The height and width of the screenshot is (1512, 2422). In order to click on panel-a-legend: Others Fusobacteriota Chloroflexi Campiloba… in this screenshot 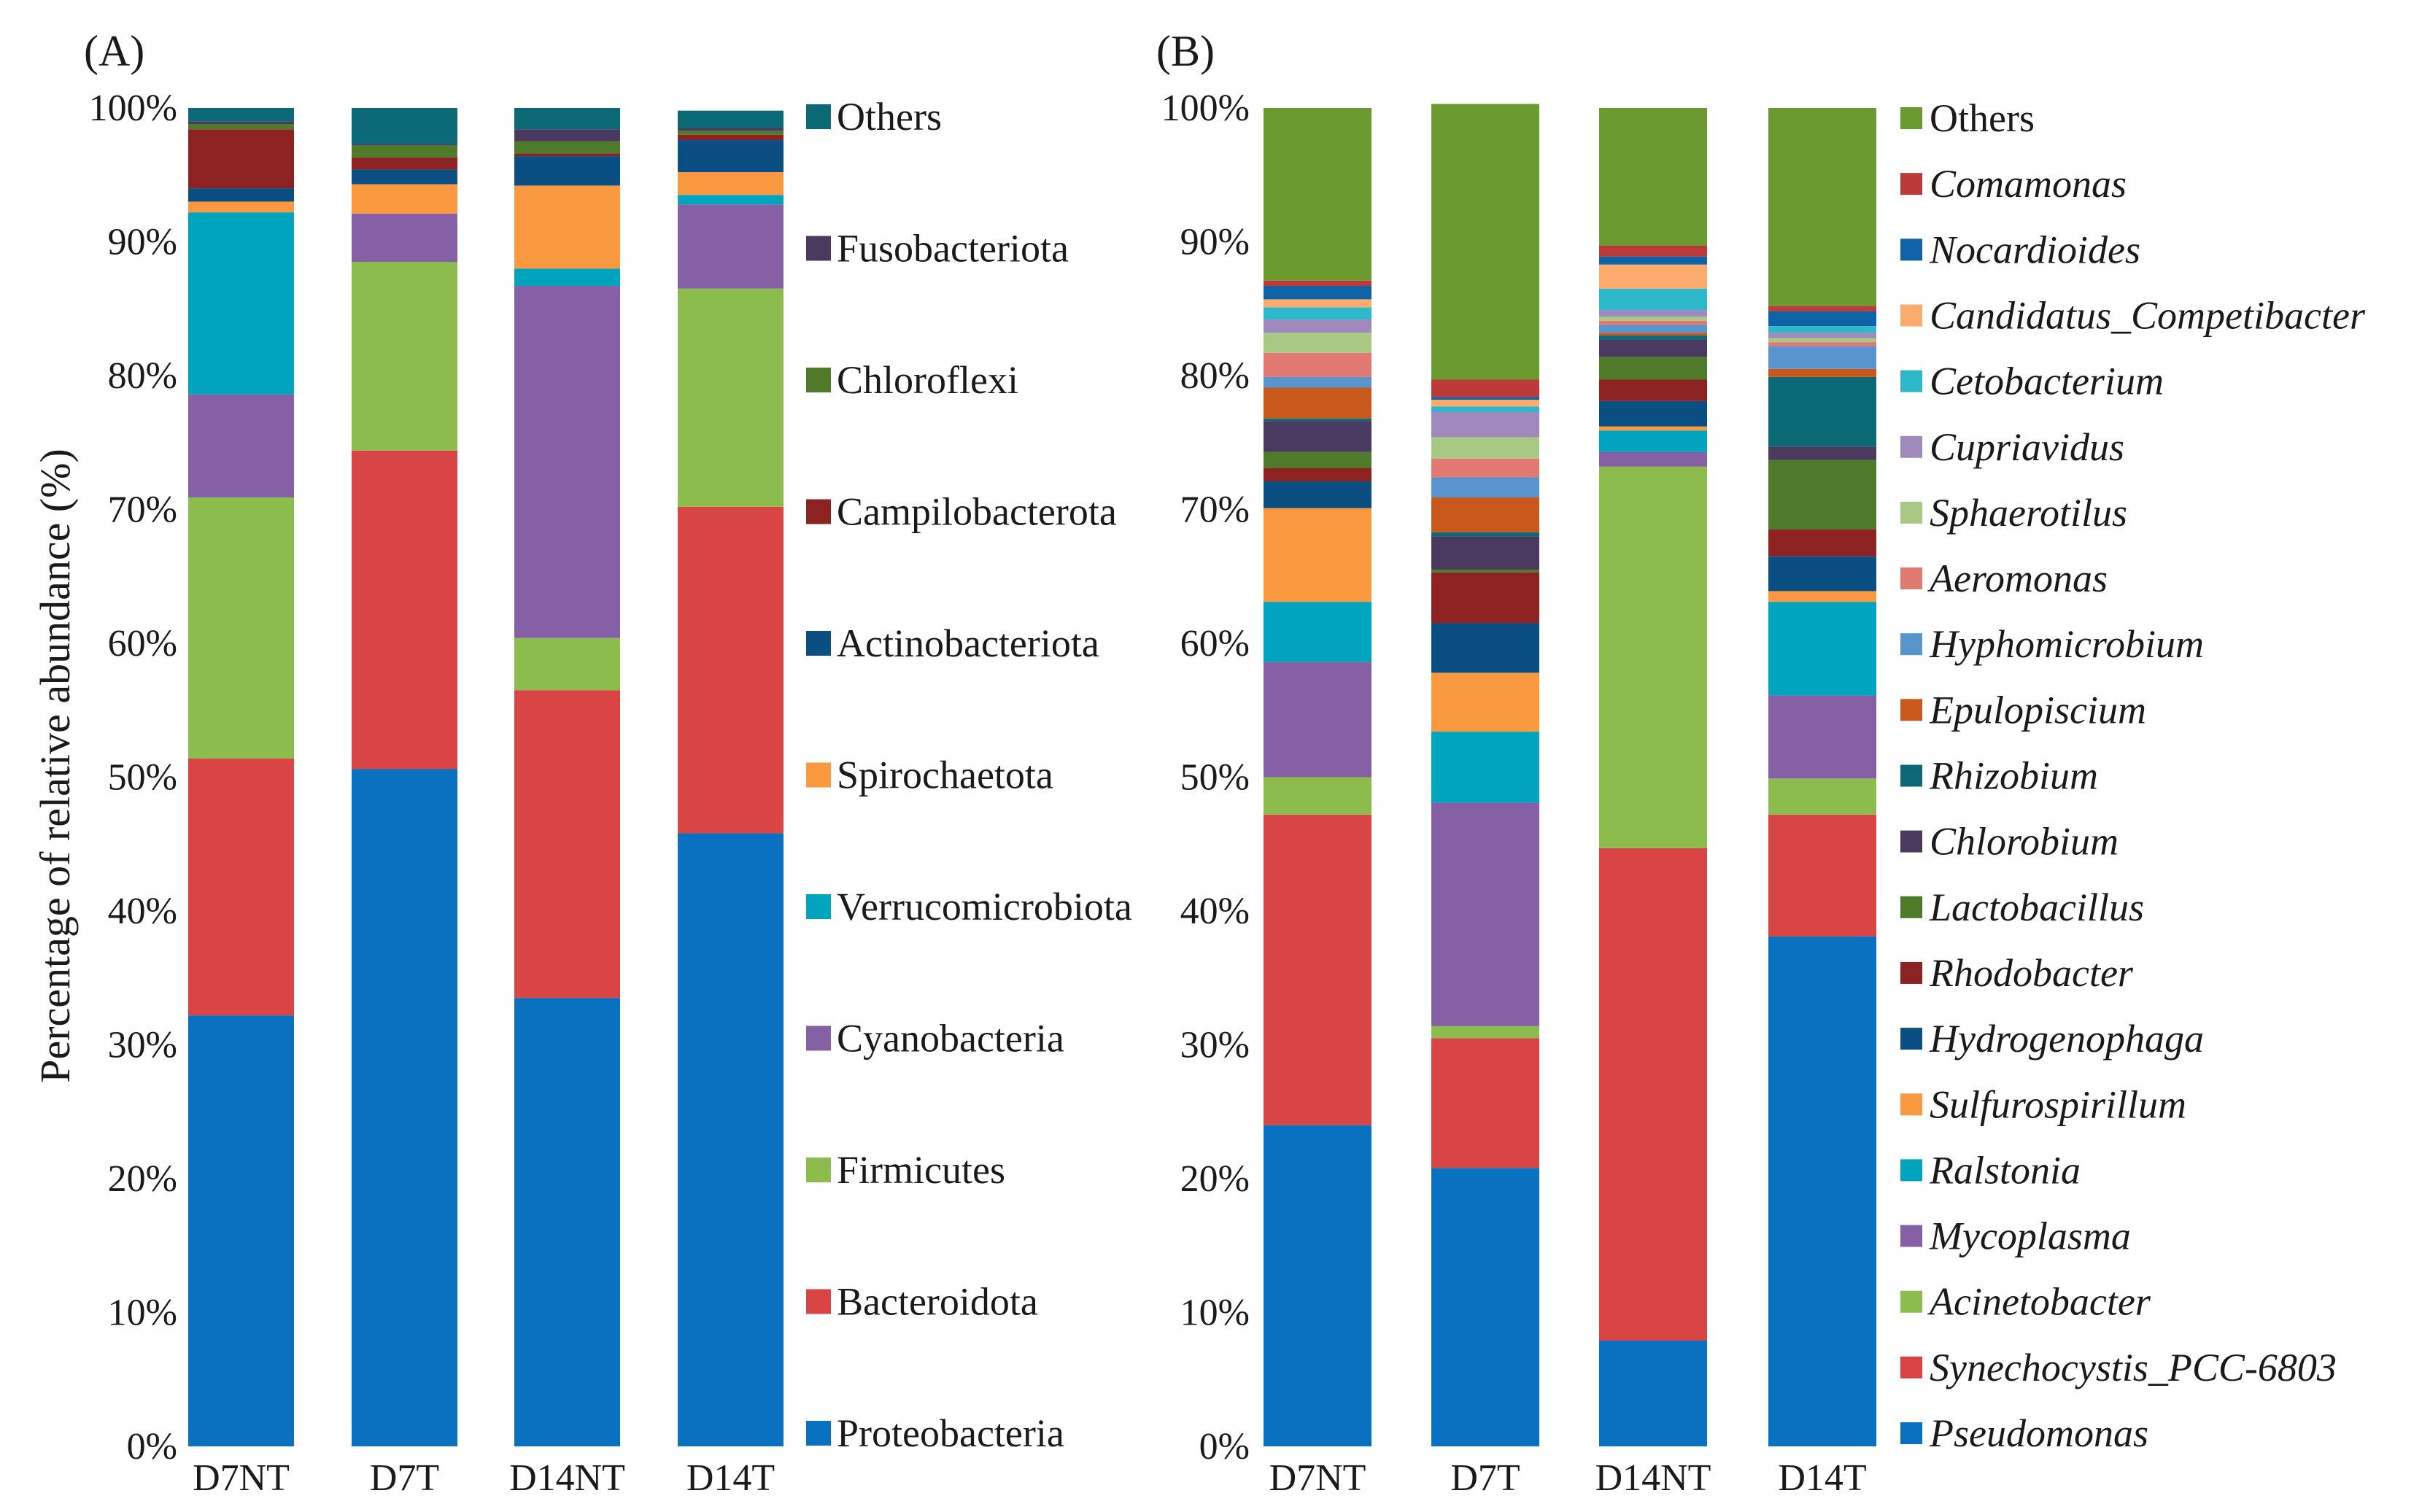, I will do `click(969, 775)`.